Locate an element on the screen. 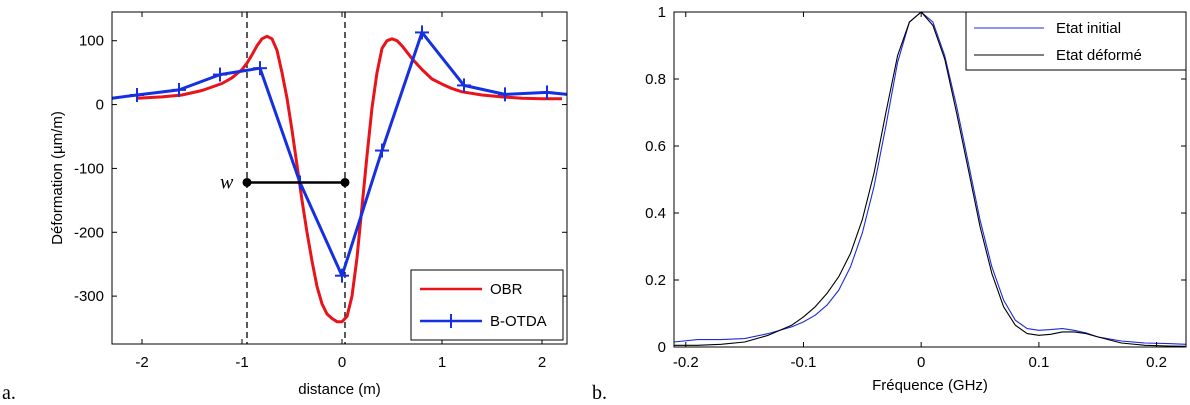  annotation-w-label: w is located at coordinates (227, 182).